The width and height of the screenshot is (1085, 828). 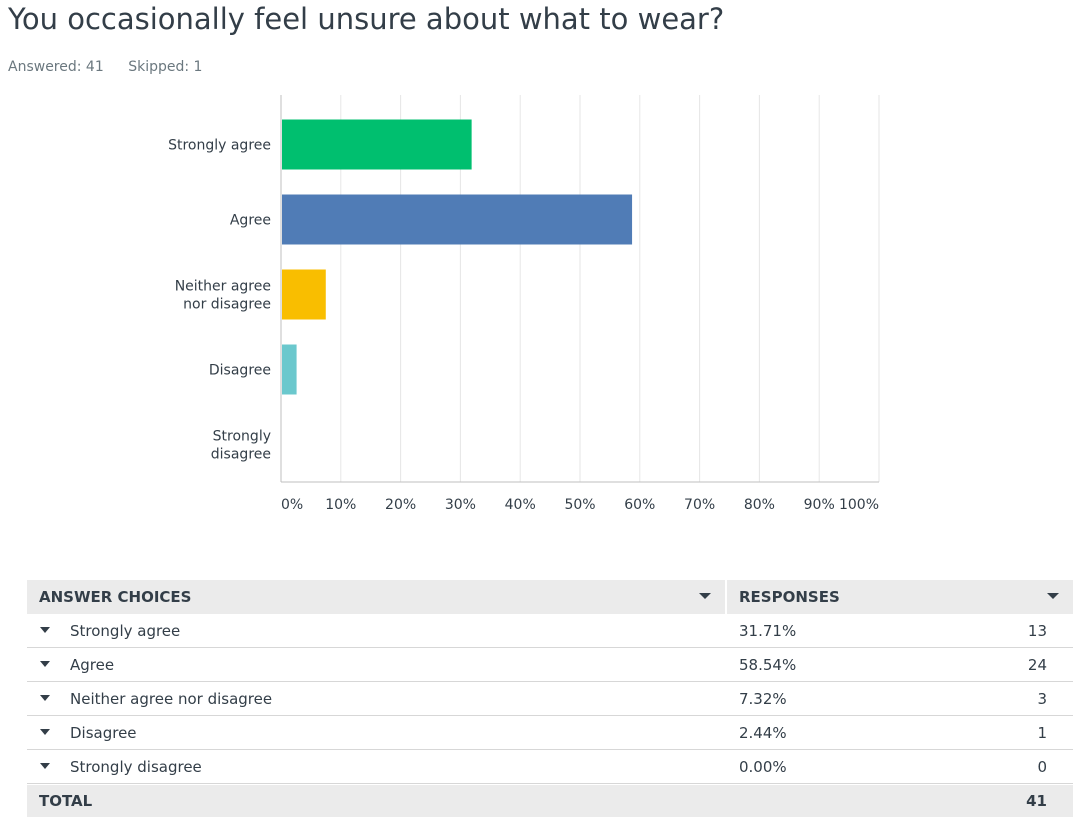 What do you see at coordinates (1042, 732) in the screenshot?
I see `response-count: 1` at bounding box center [1042, 732].